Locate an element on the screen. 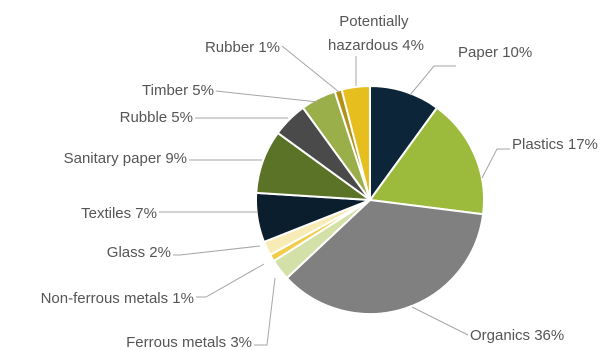  label-potentially-hazardous-line-2: hazardous 4% is located at coordinates (376, 45).